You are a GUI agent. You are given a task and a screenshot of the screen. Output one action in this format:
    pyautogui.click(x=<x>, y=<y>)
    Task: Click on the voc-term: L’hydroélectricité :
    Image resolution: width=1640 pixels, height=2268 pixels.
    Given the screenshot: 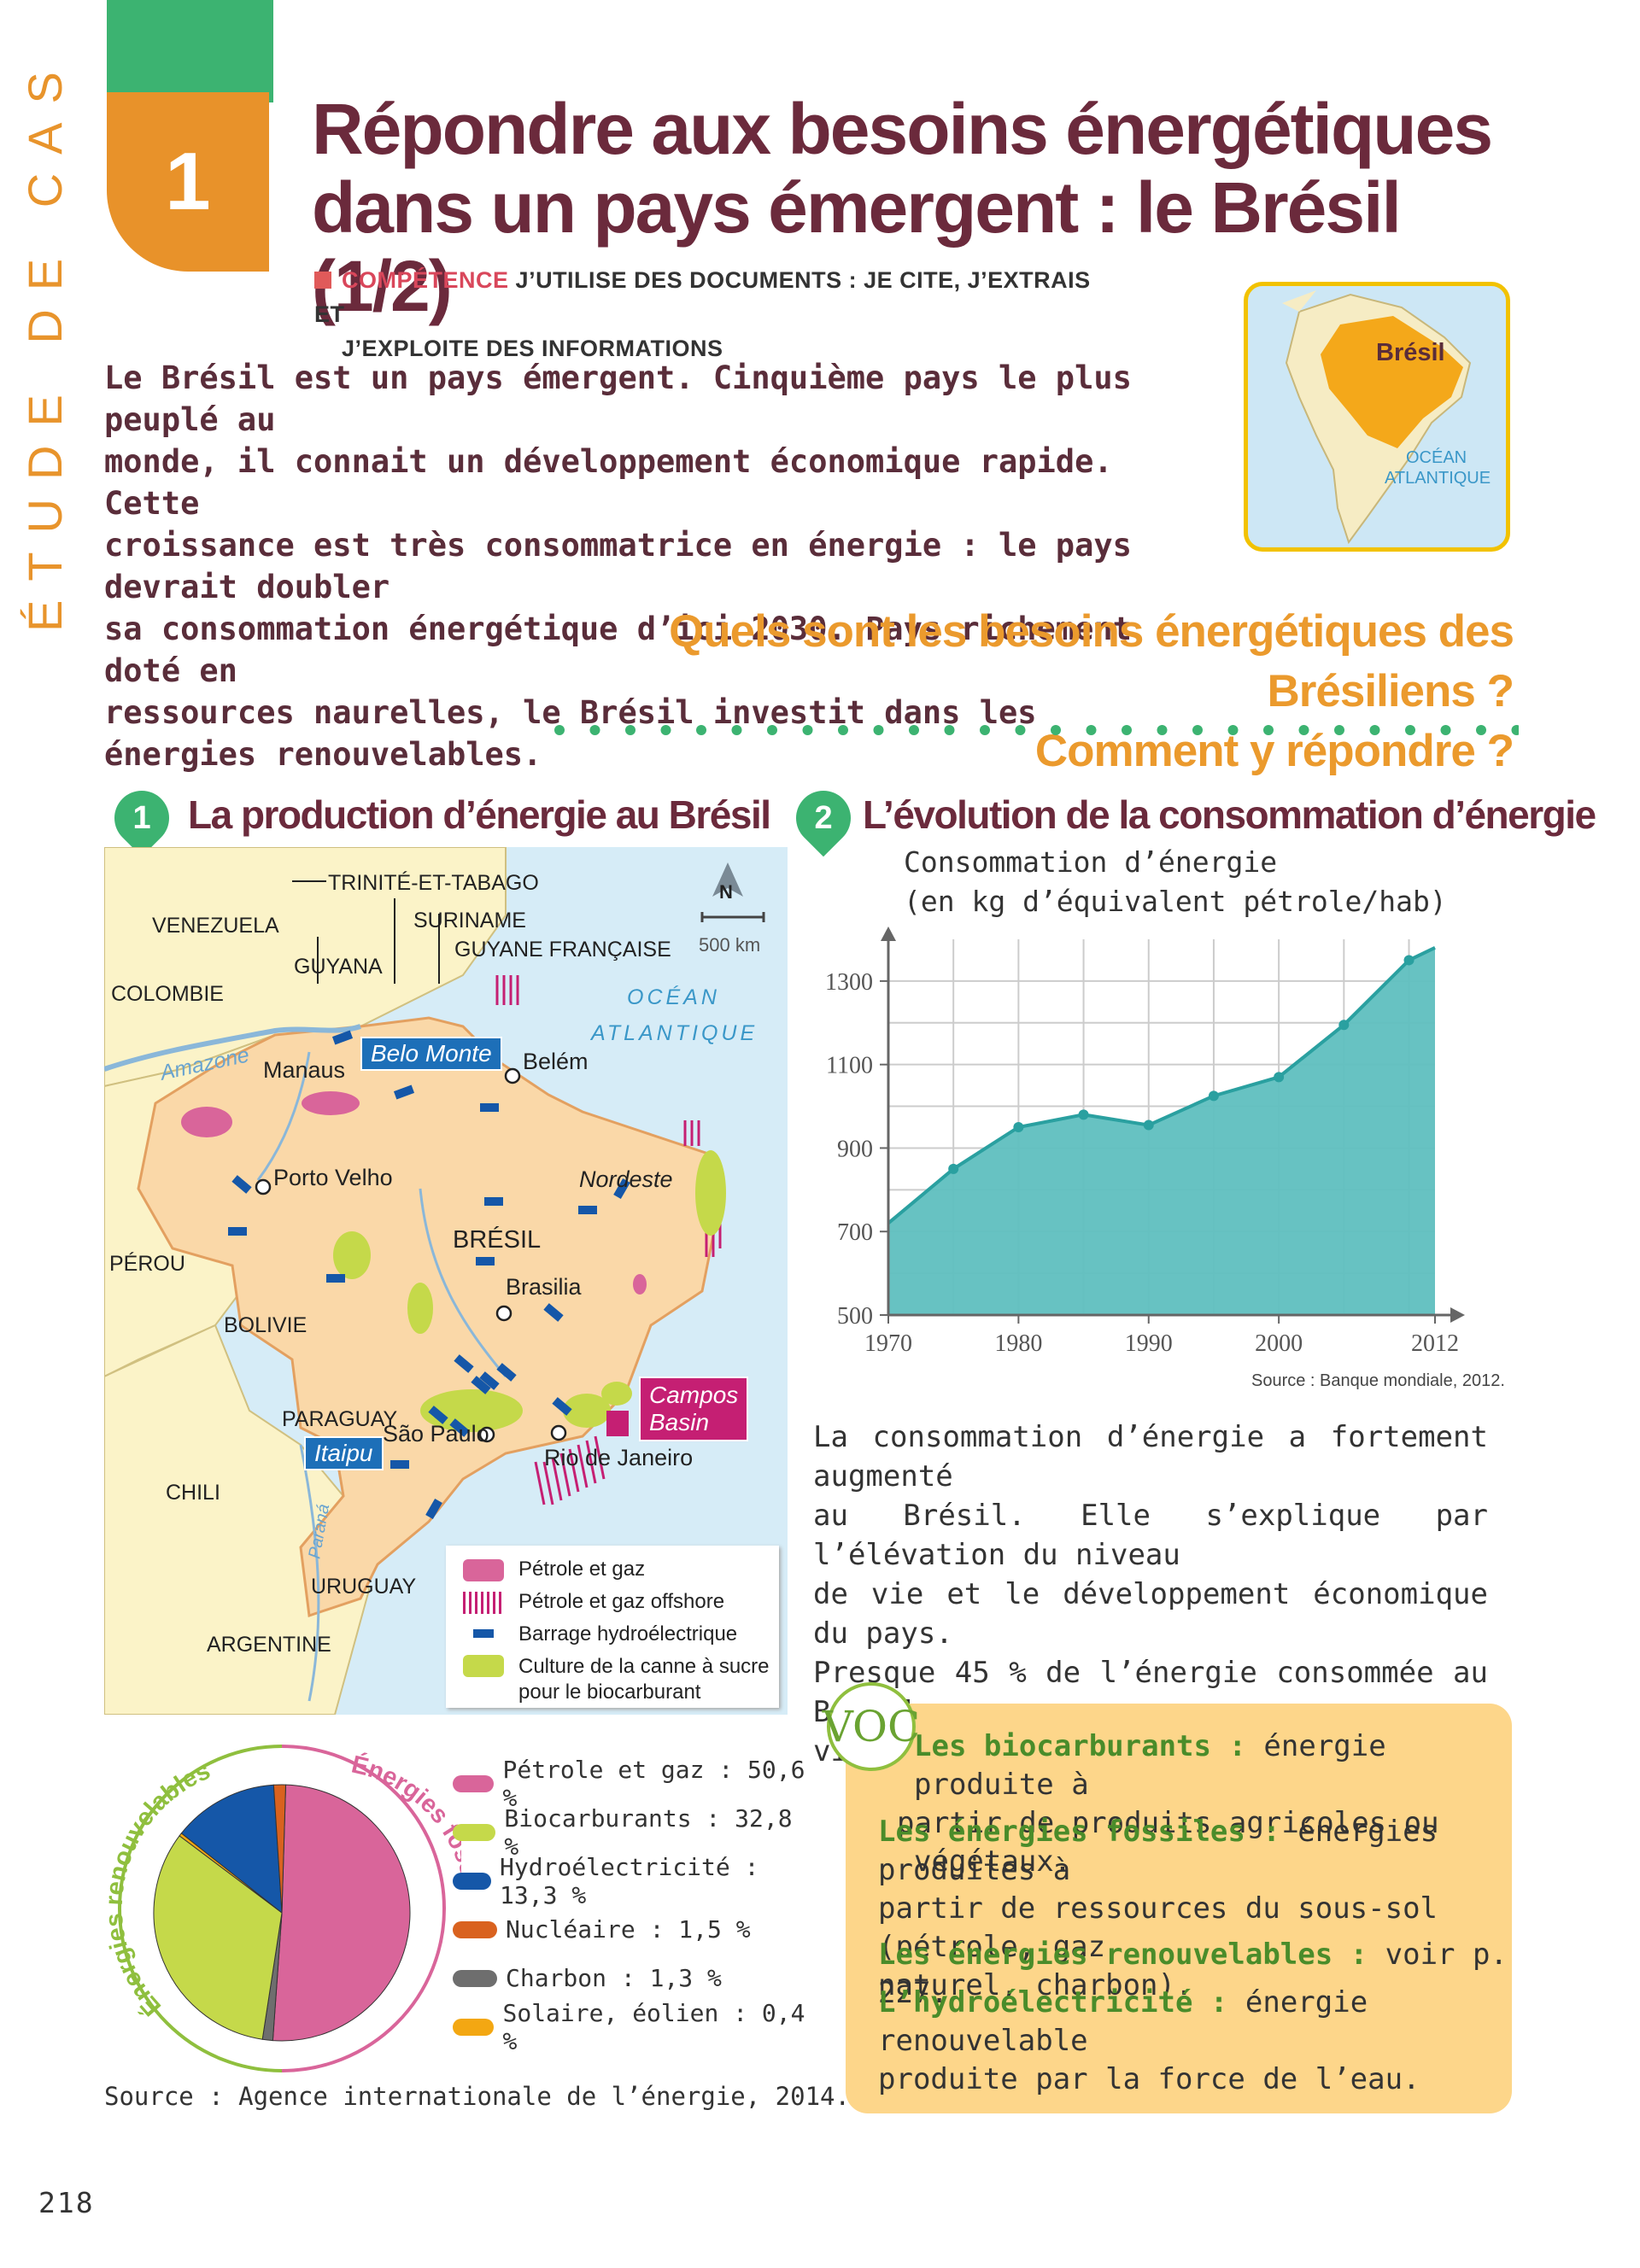 What is the action you would take?
    pyautogui.click(x=1053, y=2002)
    